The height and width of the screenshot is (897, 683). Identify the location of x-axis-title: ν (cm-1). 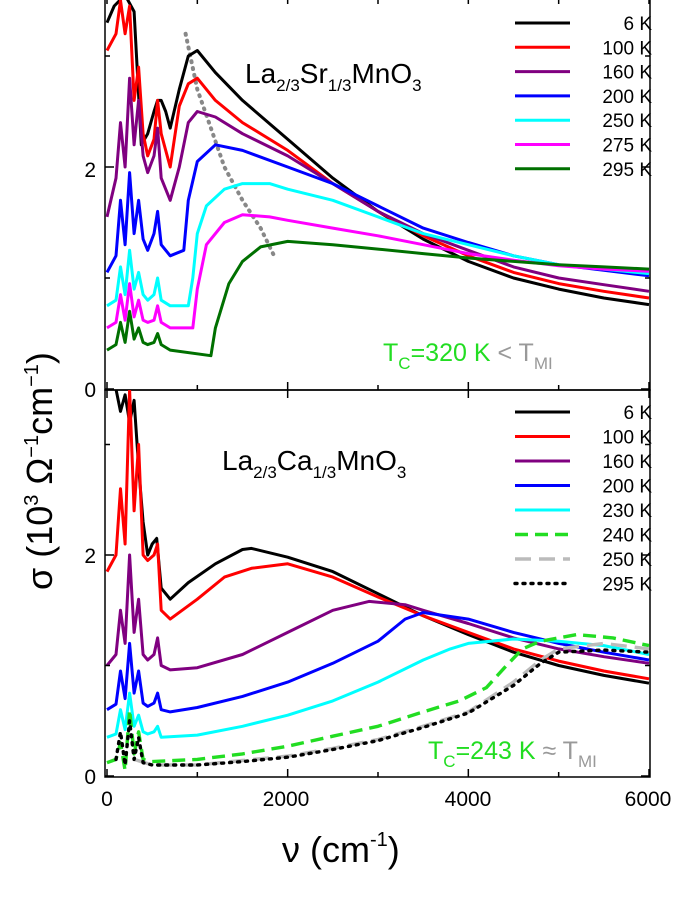
(341, 849).